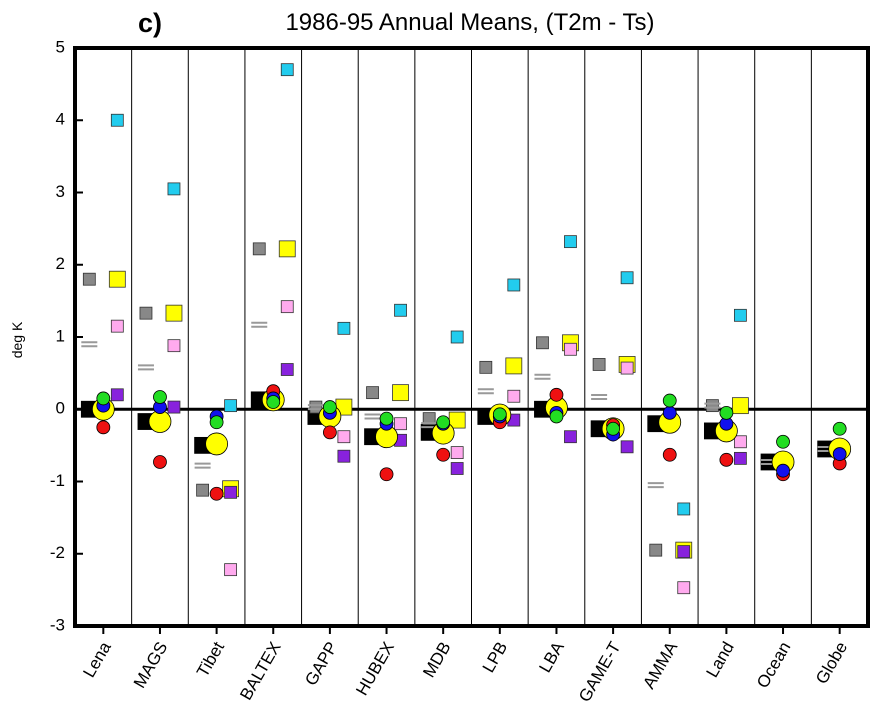  What do you see at coordinates (60, 408) in the screenshot?
I see `y-tick-label: 0` at bounding box center [60, 408].